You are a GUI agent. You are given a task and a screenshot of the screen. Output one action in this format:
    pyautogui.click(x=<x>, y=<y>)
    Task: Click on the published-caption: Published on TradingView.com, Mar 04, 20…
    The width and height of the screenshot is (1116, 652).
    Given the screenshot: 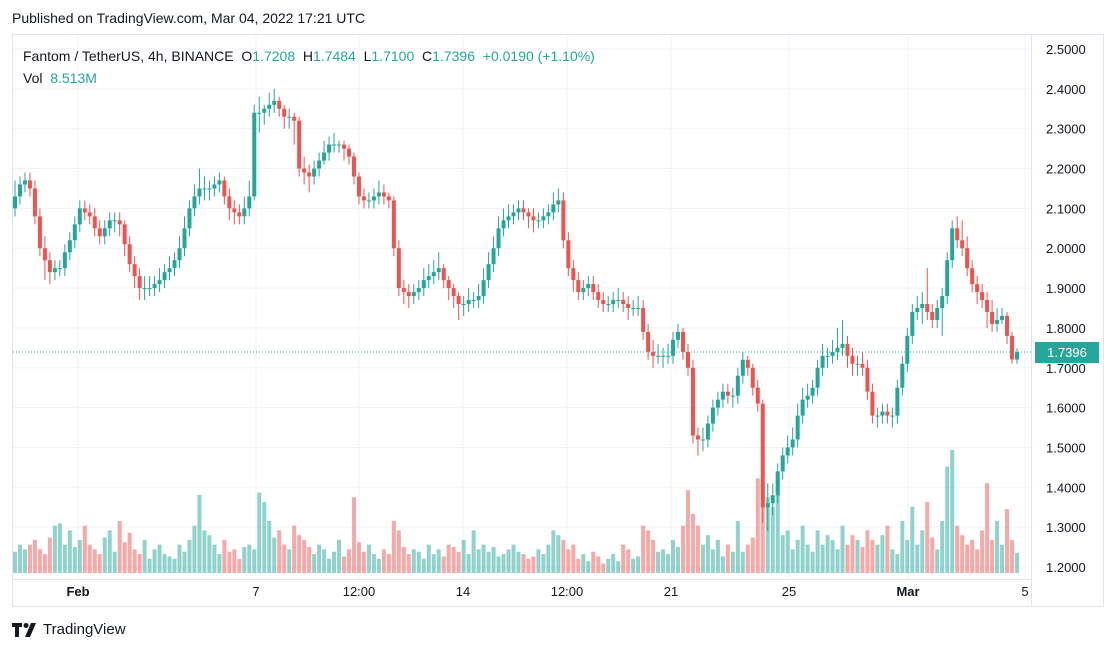 What is the action you would take?
    pyautogui.click(x=189, y=18)
    